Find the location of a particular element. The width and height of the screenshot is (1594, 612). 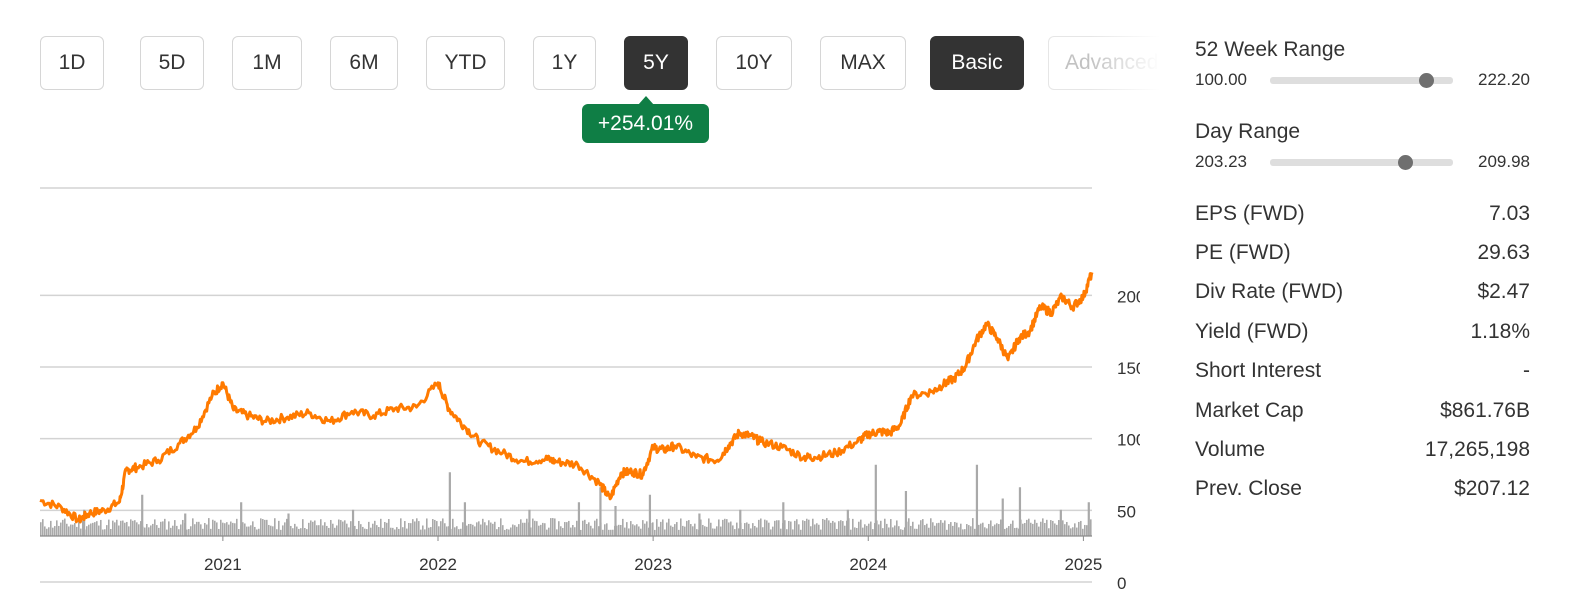

range-6m-button: 6M is located at coordinates (364, 63).